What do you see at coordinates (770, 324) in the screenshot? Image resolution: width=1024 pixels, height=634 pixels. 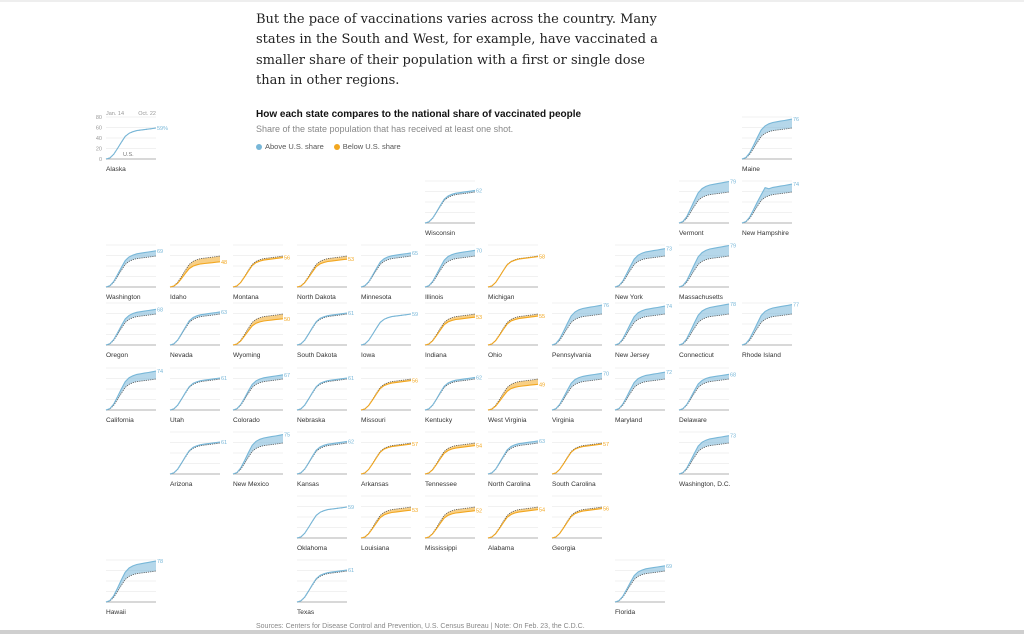 I see `state-sparkline: 77` at bounding box center [770, 324].